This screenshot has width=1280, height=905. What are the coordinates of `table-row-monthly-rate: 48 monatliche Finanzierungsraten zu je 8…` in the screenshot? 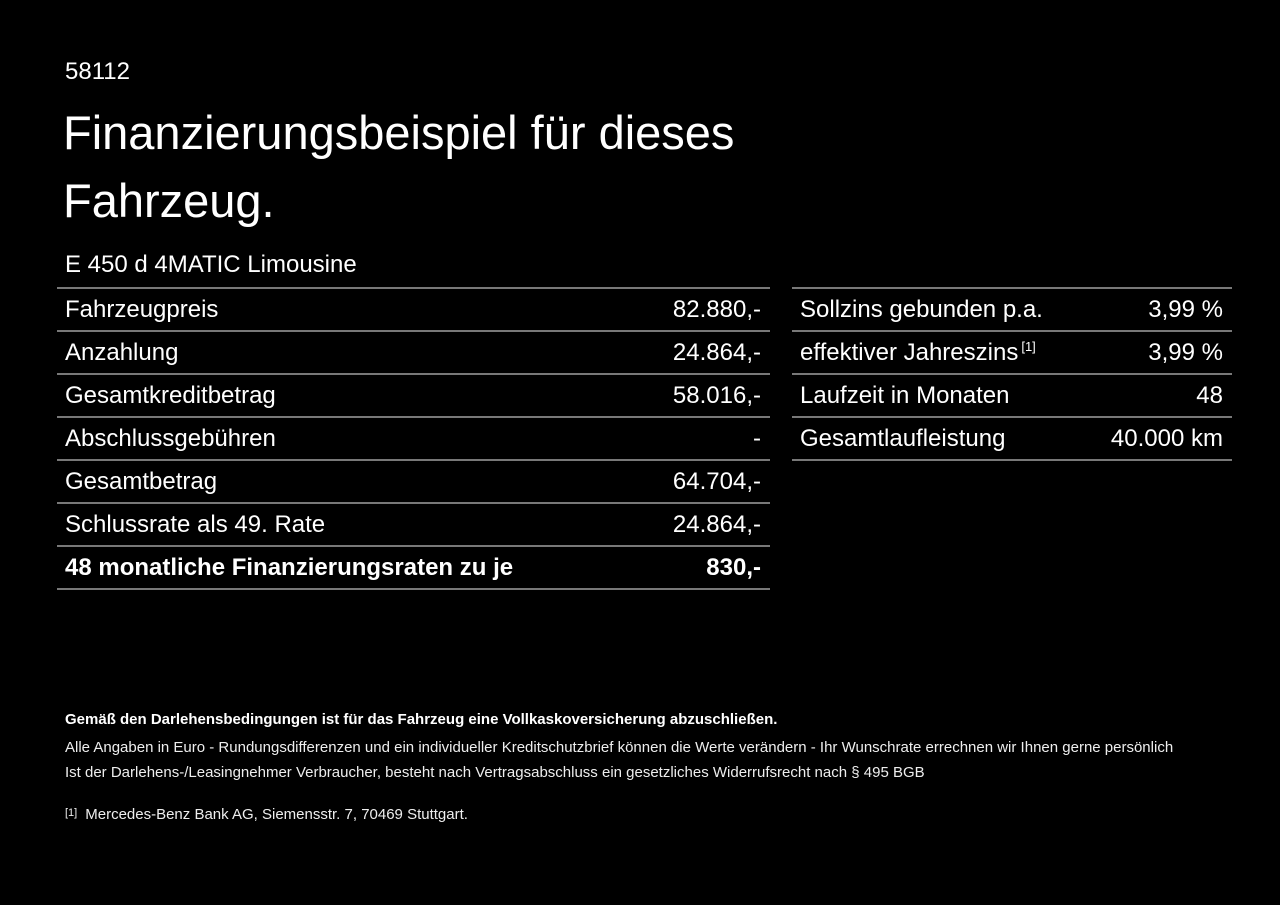 It's located at (413, 566).